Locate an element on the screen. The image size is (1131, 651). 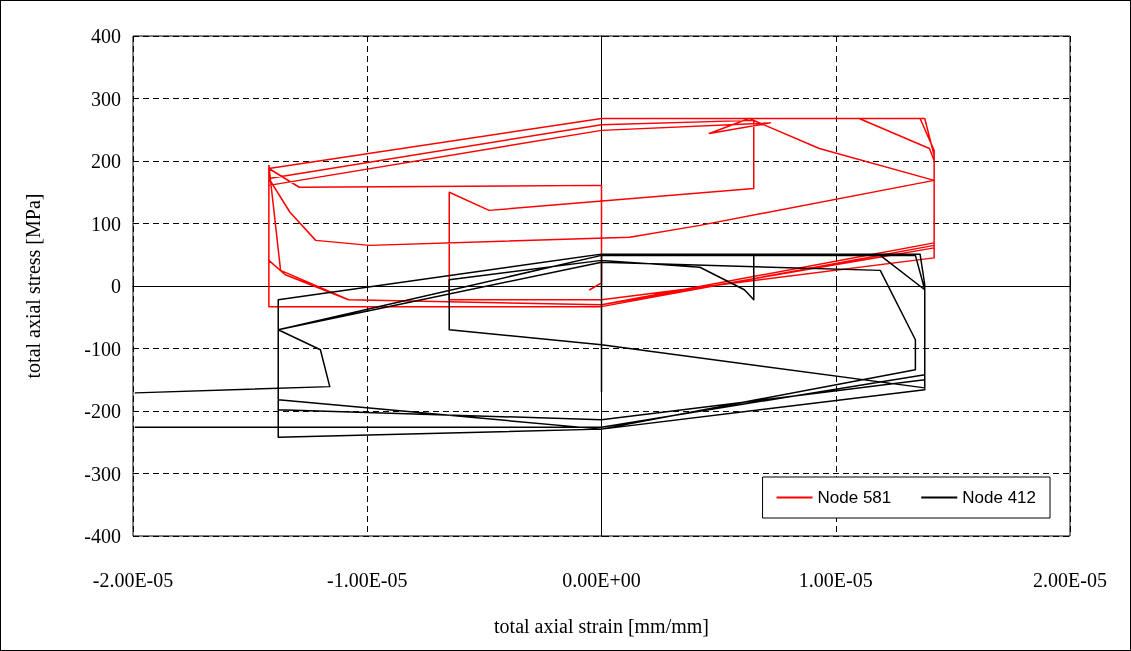
x-tick-label: 0.00E+00 is located at coordinates (601, 580).